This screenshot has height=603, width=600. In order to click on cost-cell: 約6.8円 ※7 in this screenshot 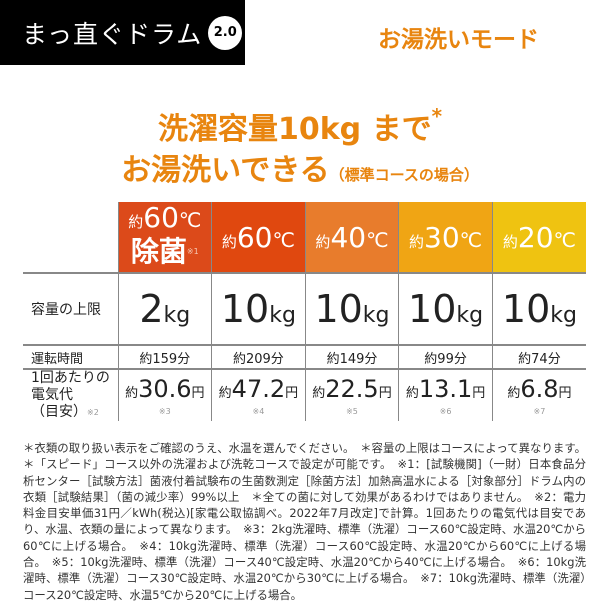, I will do `click(538, 395)`.